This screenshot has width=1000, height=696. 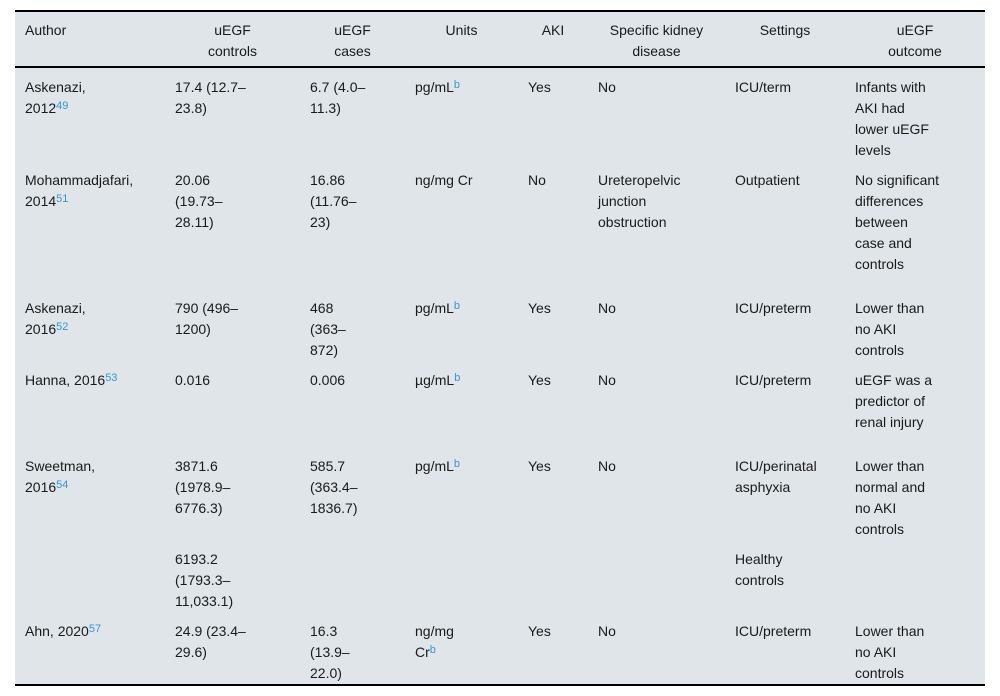 What do you see at coordinates (334, 487) in the screenshot?
I see `cell-uegf-cases: 585.7 (363.4–1836.7)` at bounding box center [334, 487].